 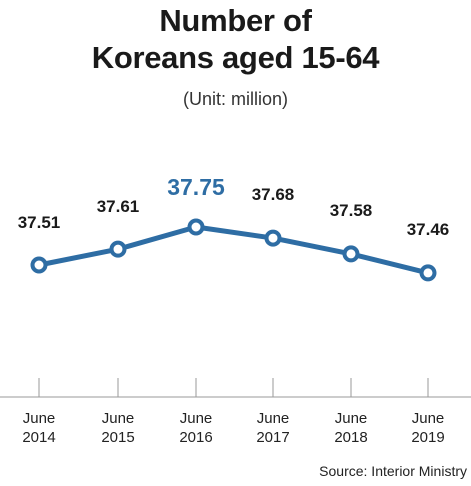 I want to click on data-label: 37.46, so click(x=428, y=229).